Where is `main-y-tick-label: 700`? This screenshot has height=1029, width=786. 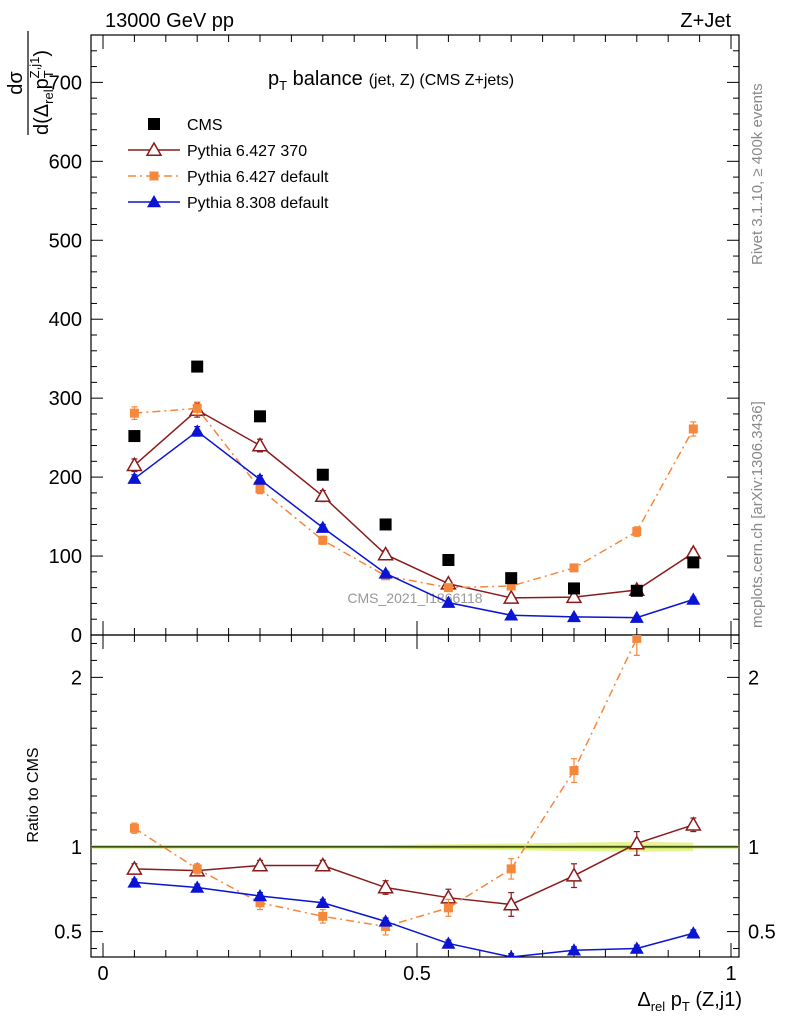 main-y-tick-label: 700 is located at coordinates (65, 83).